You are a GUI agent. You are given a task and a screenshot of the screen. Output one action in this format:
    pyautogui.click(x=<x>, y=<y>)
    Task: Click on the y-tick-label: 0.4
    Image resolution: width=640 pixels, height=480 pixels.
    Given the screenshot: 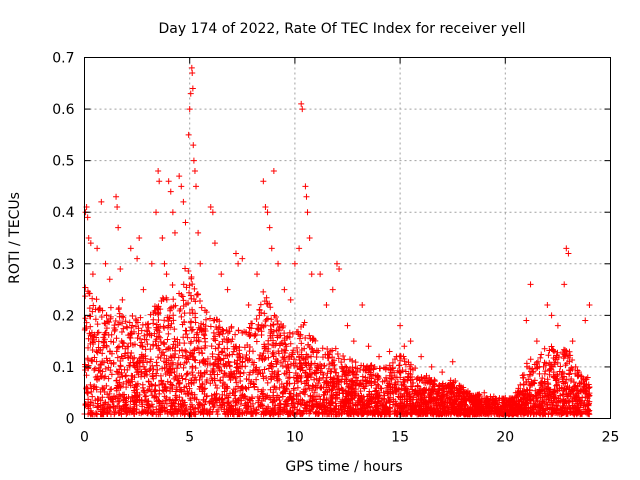 What is the action you would take?
    pyautogui.click(x=63, y=213)
    